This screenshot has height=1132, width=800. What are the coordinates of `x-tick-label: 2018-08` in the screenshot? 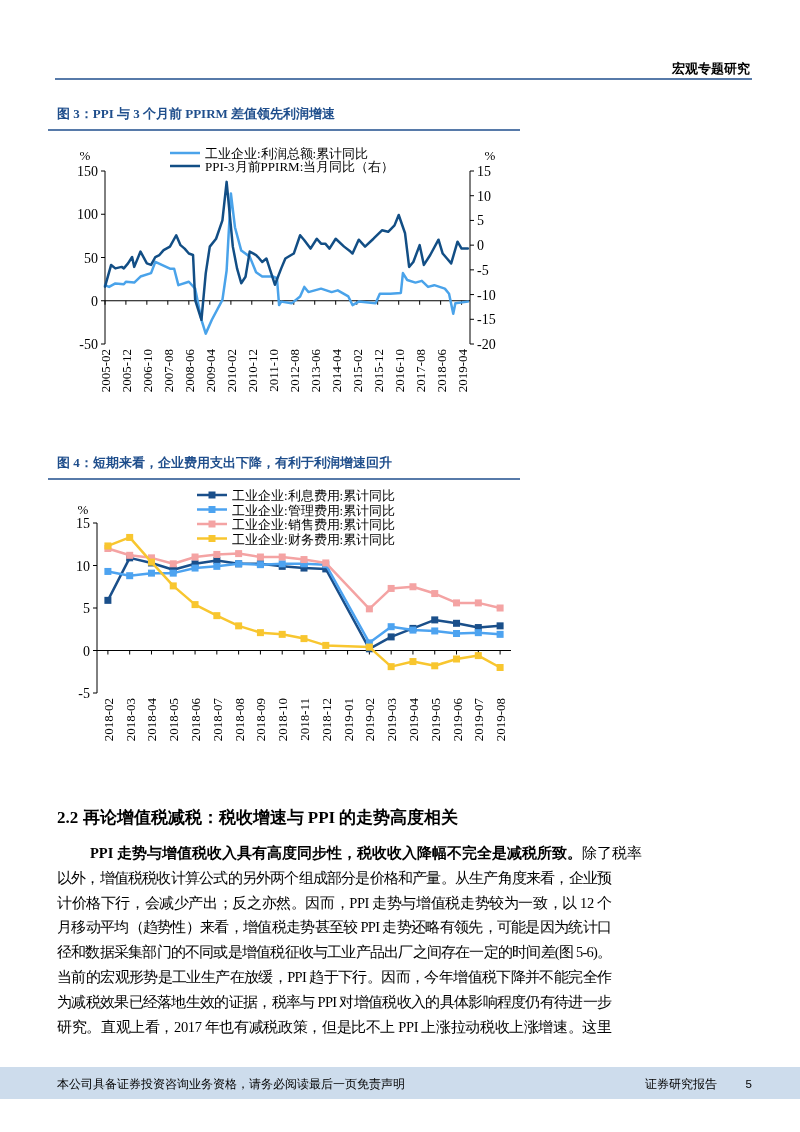 It's located at (239, 720).